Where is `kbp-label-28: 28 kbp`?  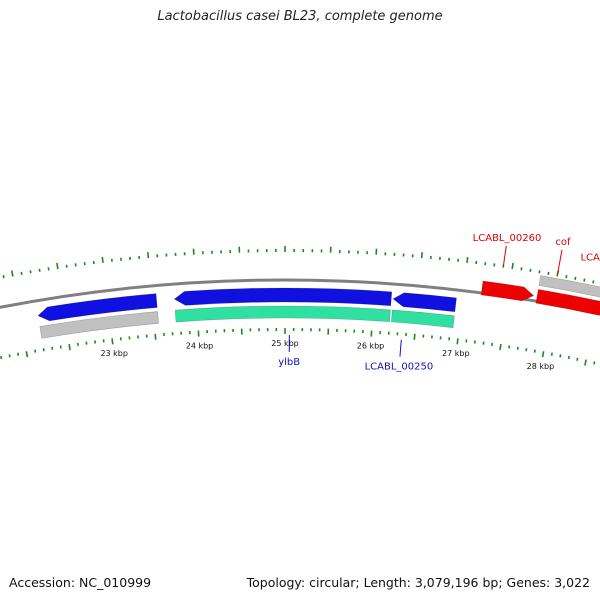 kbp-label-28: 28 kbp is located at coordinates (541, 366).